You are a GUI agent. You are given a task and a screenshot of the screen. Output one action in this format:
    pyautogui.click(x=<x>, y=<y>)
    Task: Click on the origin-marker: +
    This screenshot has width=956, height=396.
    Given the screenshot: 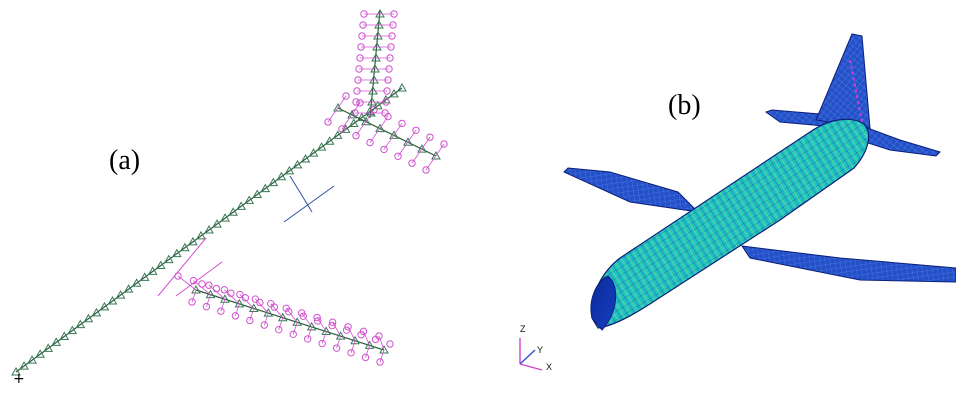 What is the action you would take?
    pyautogui.click(x=19, y=379)
    